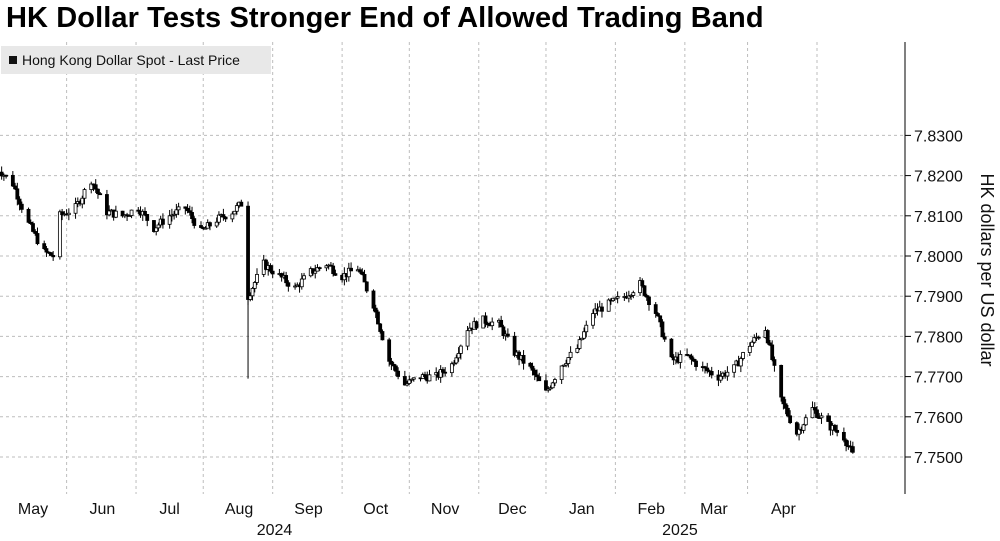  Describe the element at coordinates (375, 509) in the screenshot. I see `x-tick-label: Oct` at that location.